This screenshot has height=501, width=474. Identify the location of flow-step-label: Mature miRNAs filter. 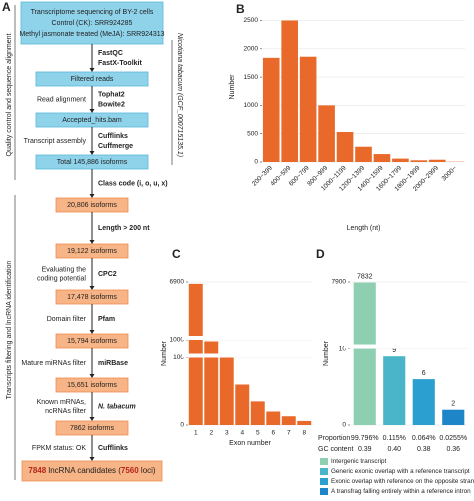
(53, 363).